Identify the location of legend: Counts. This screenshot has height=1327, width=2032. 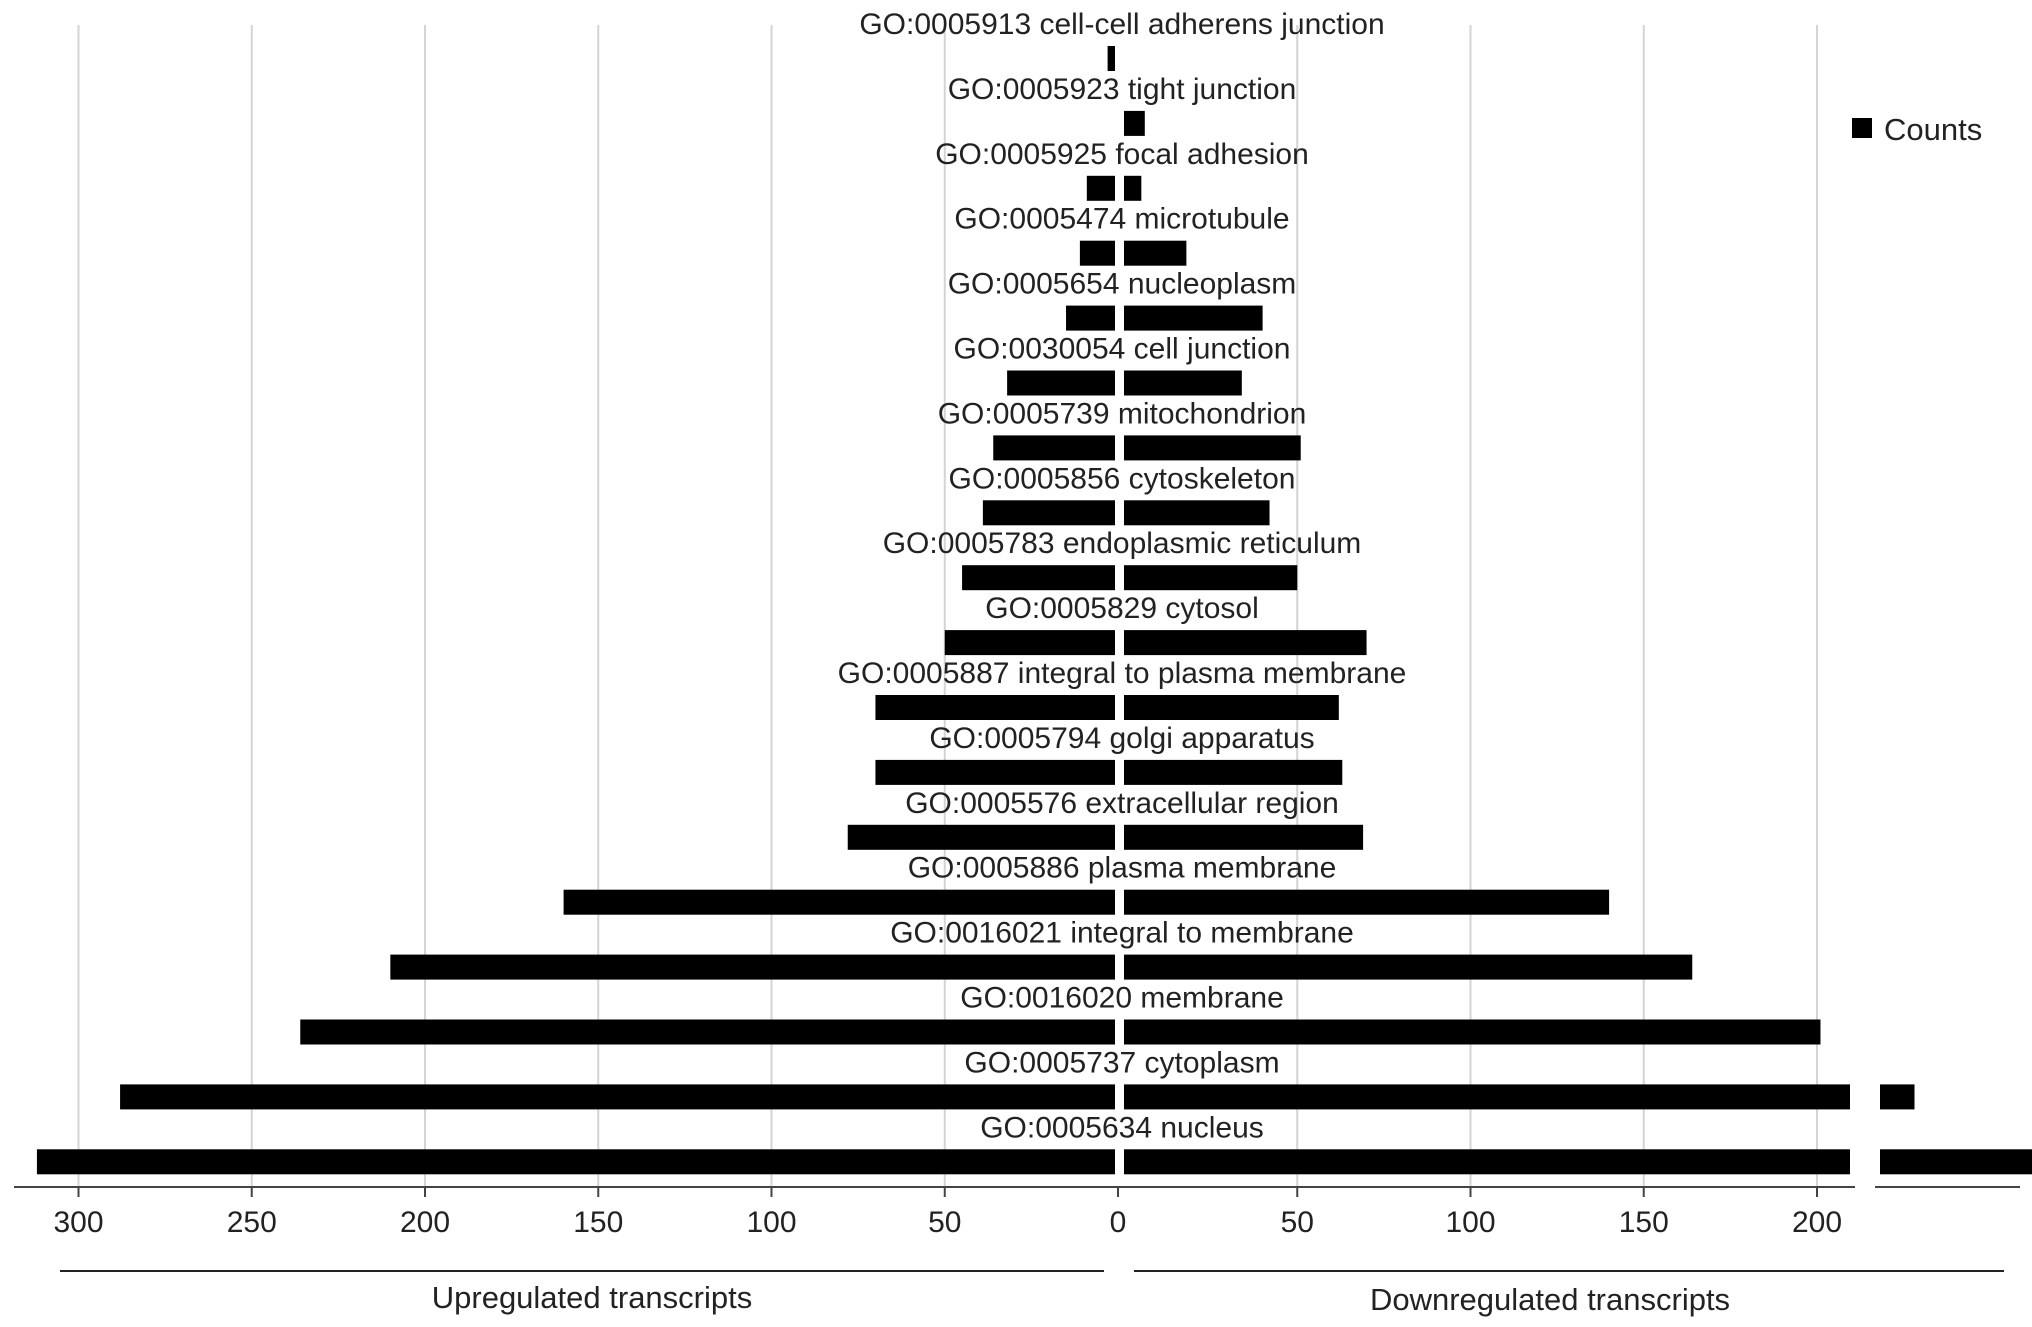
(1917, 129).